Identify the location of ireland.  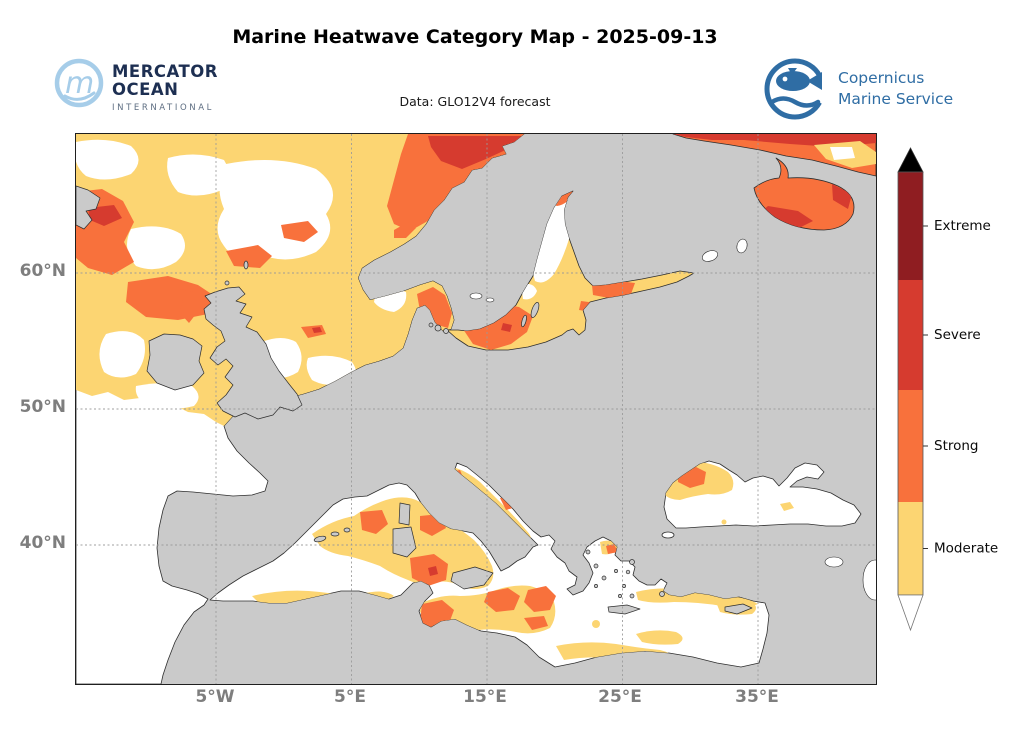
(175, 362).